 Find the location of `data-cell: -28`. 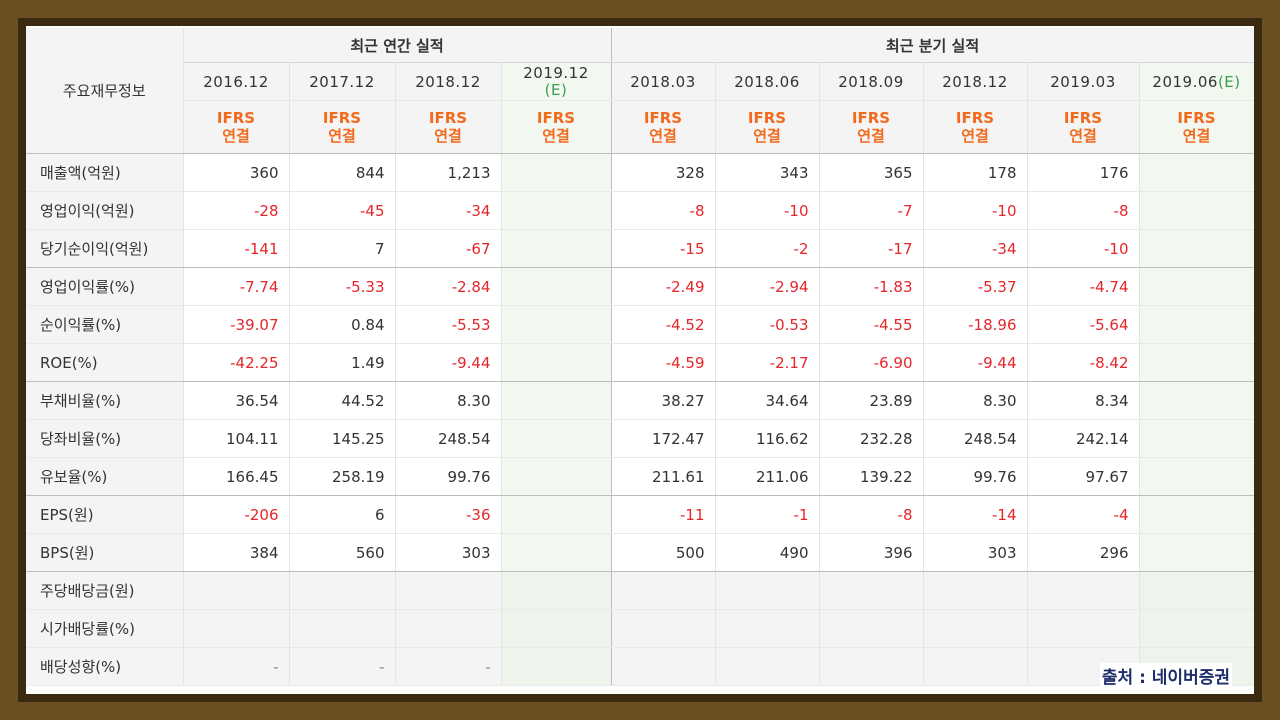

data-cell: -28 is located at coordinates (236, 210).